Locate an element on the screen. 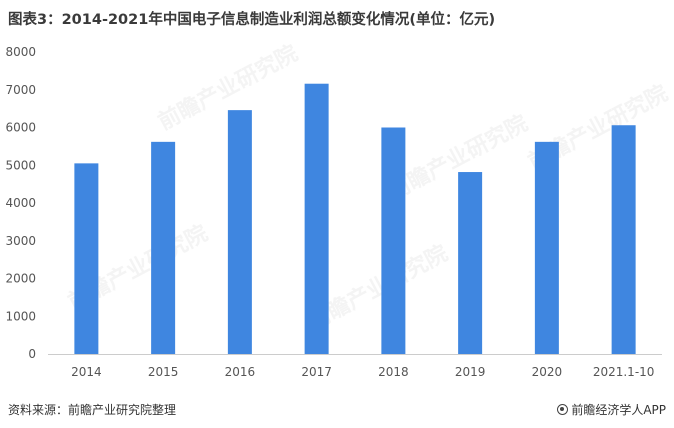 This screenshot has height=428, width=674. x-tick-label: 2017 is located at coordinates (316, 372).